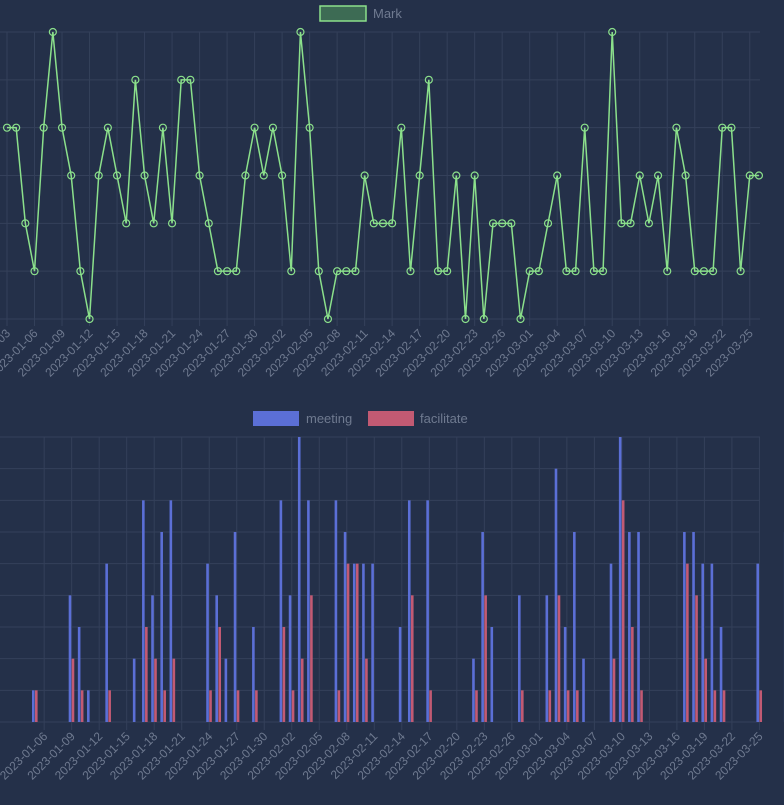 The height and width of the screenshot is (805, 784). I want to click on legend-meeting-swatch, so click(276, 418).